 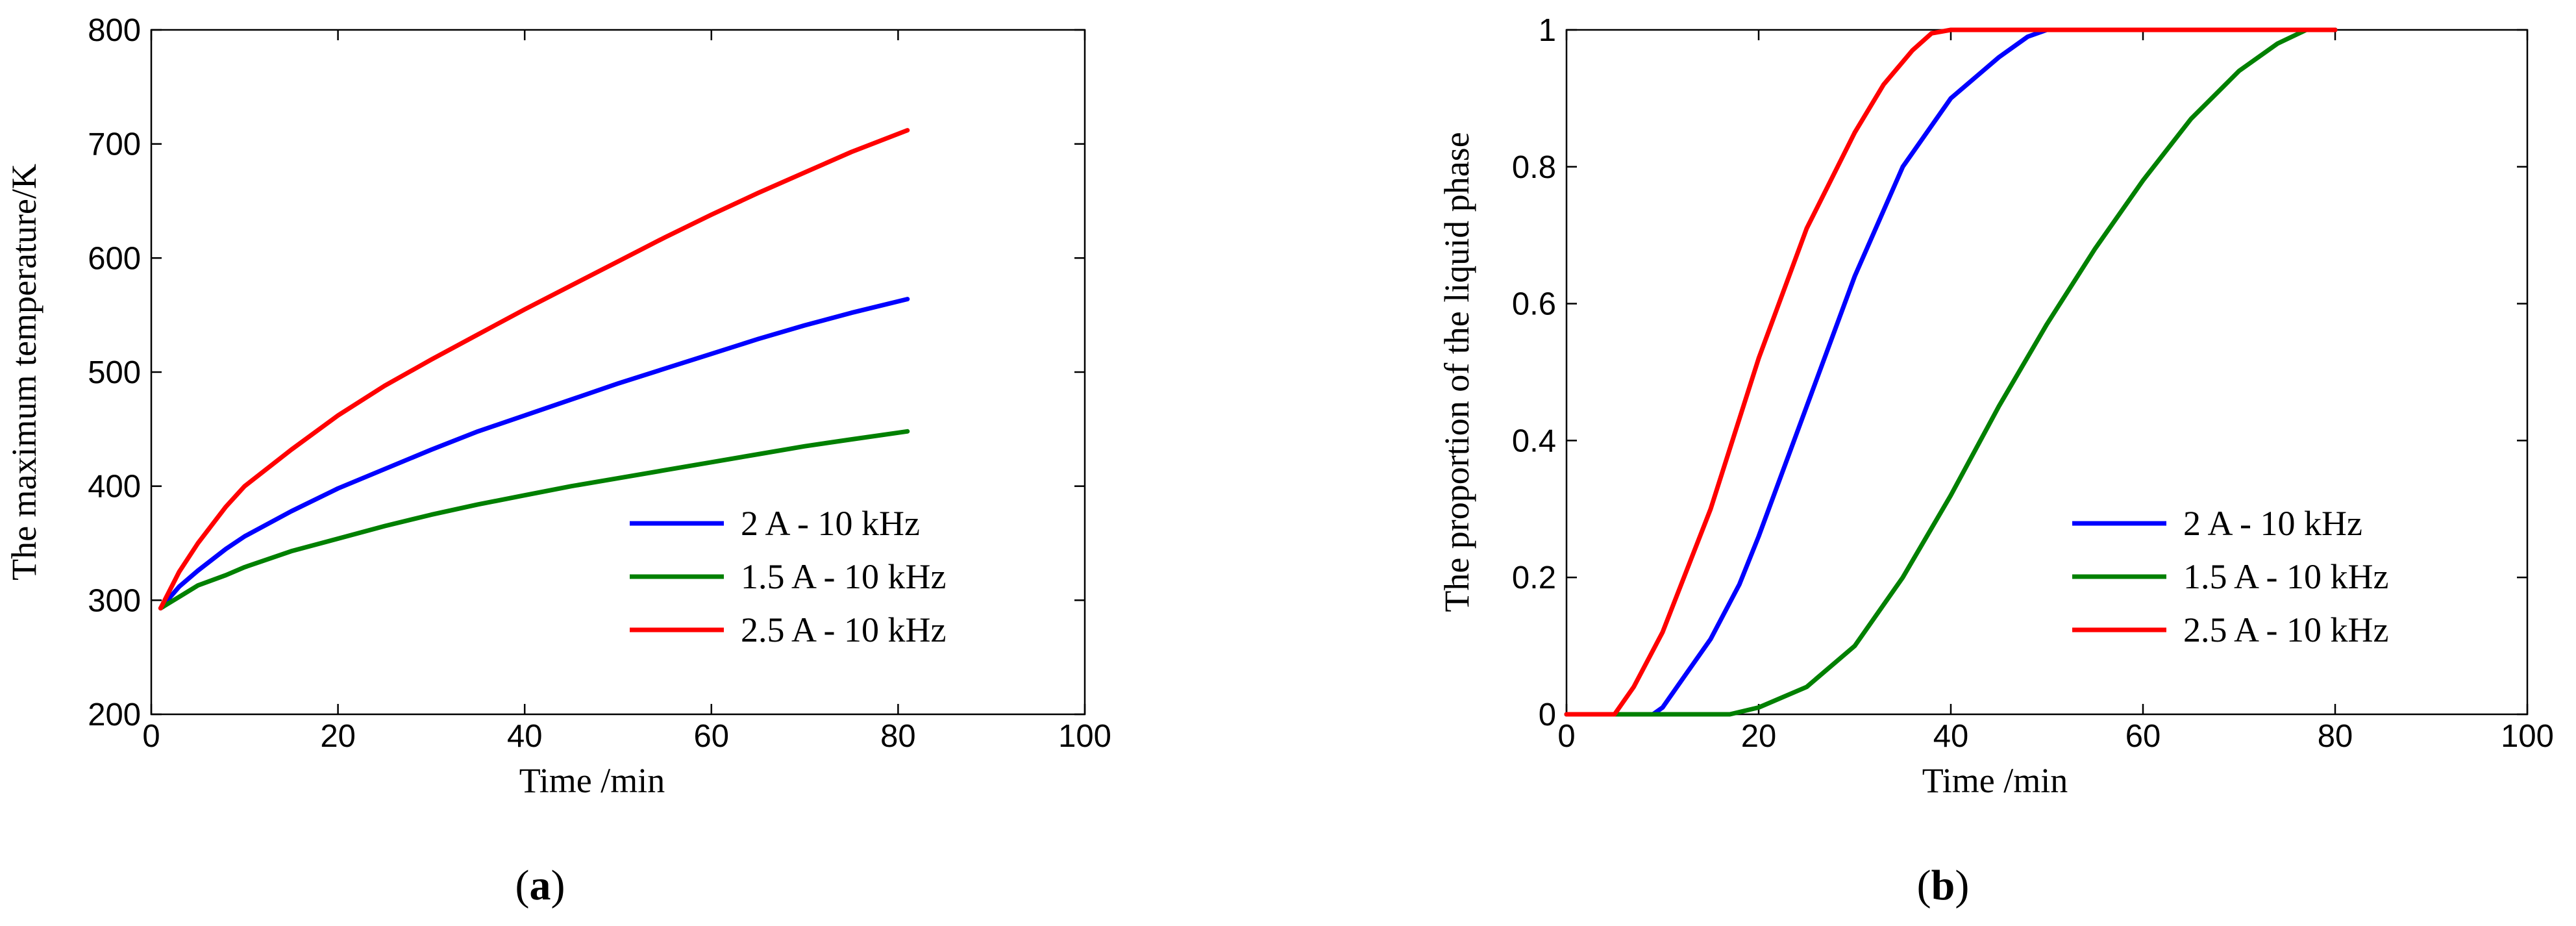 I want to click on x-axis-label-b: Time /min, so click(x=1995, y=780).